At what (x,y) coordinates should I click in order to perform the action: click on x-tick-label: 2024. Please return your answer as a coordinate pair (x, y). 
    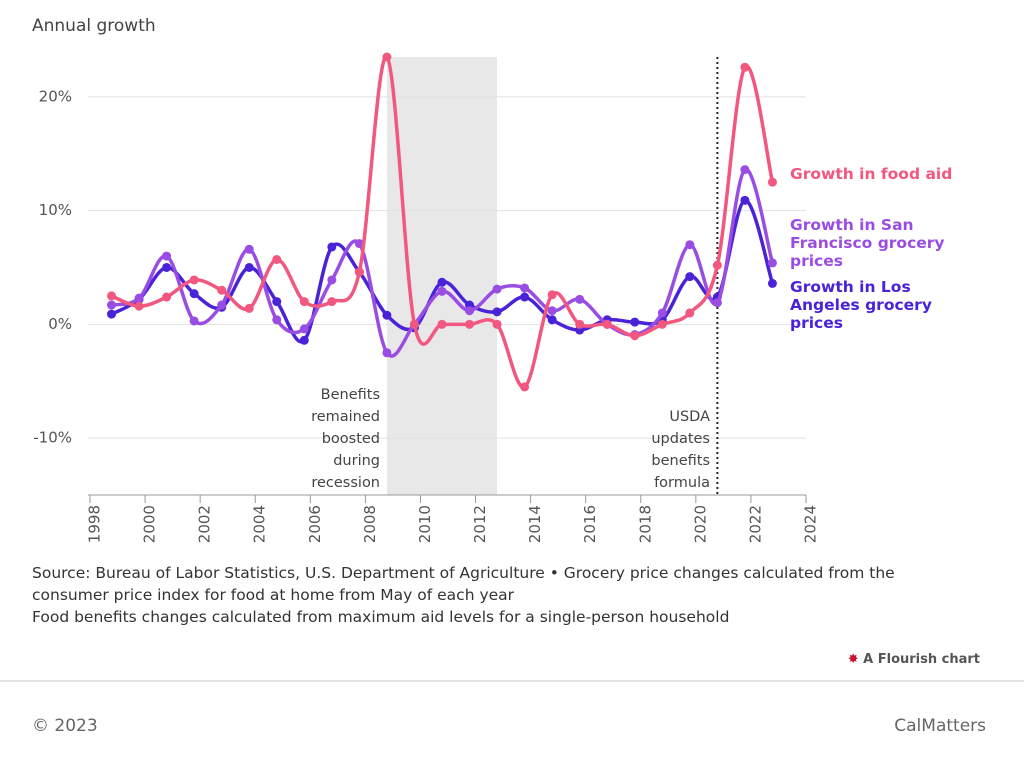
    Looking at the image, I should click on (811, 524).